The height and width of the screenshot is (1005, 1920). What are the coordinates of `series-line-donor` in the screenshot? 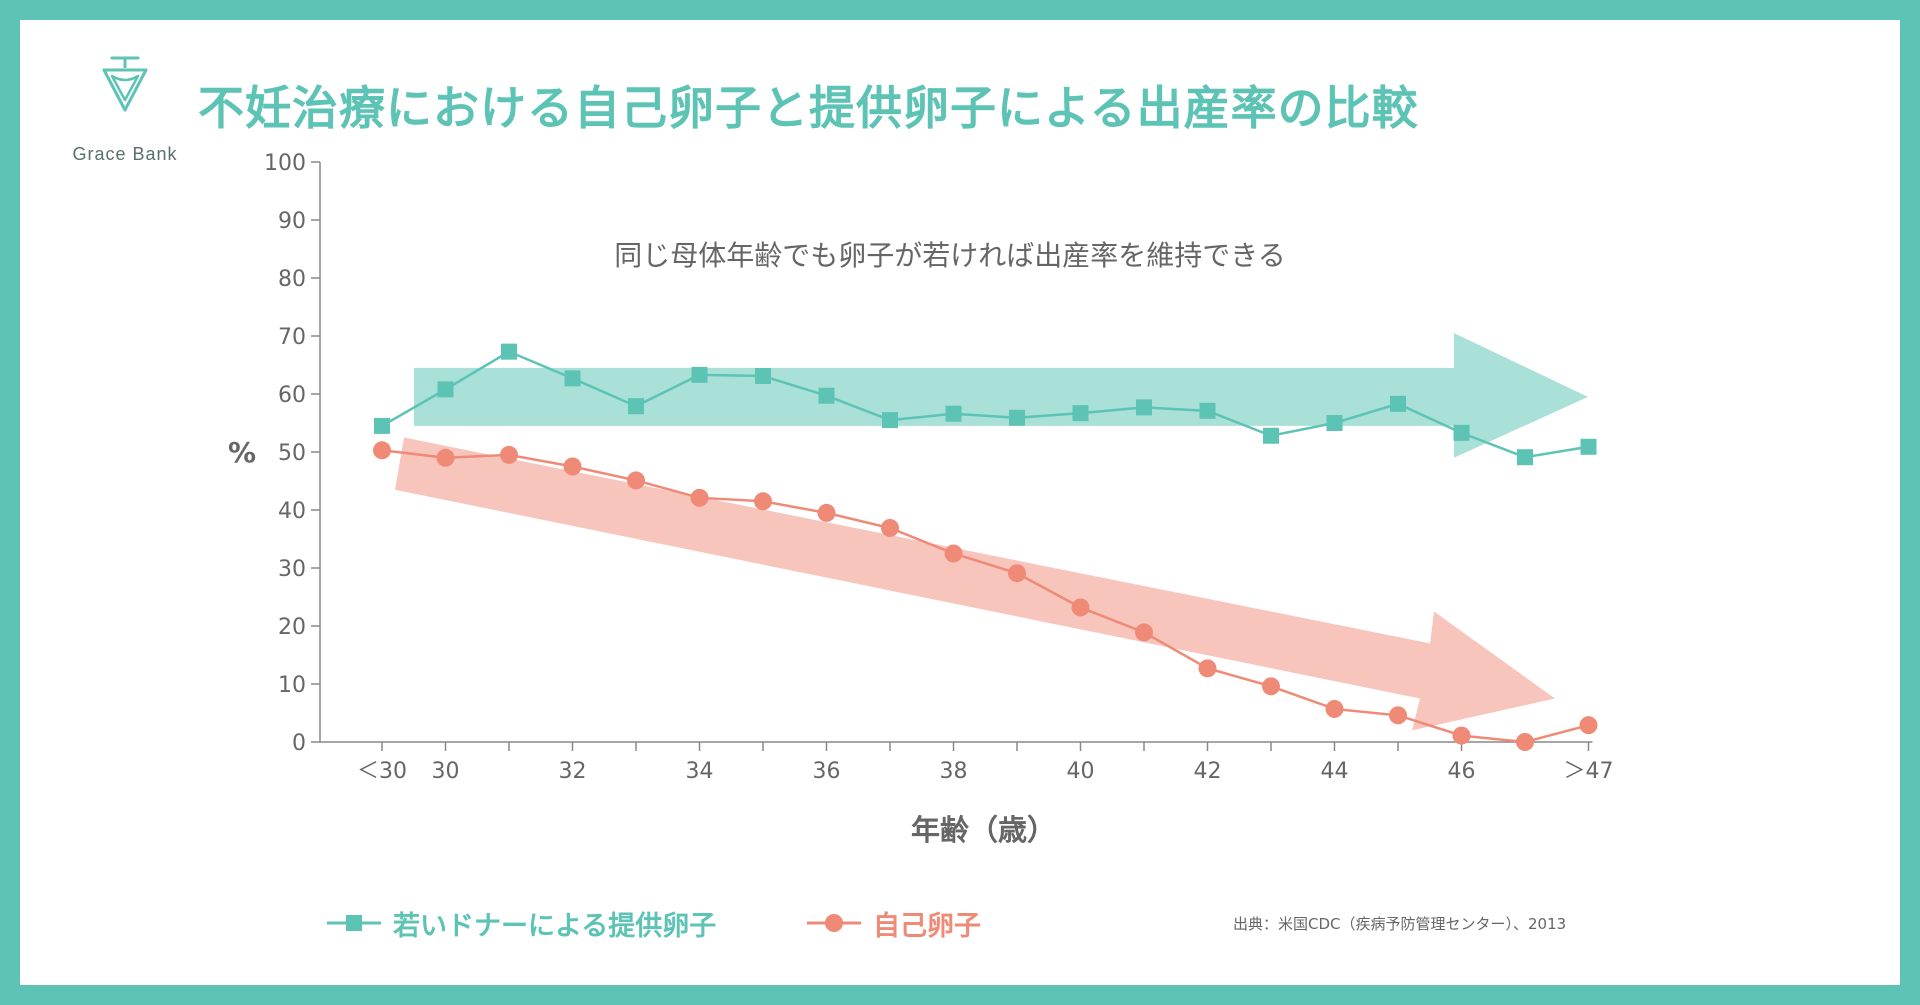 It's located at (985, 404).